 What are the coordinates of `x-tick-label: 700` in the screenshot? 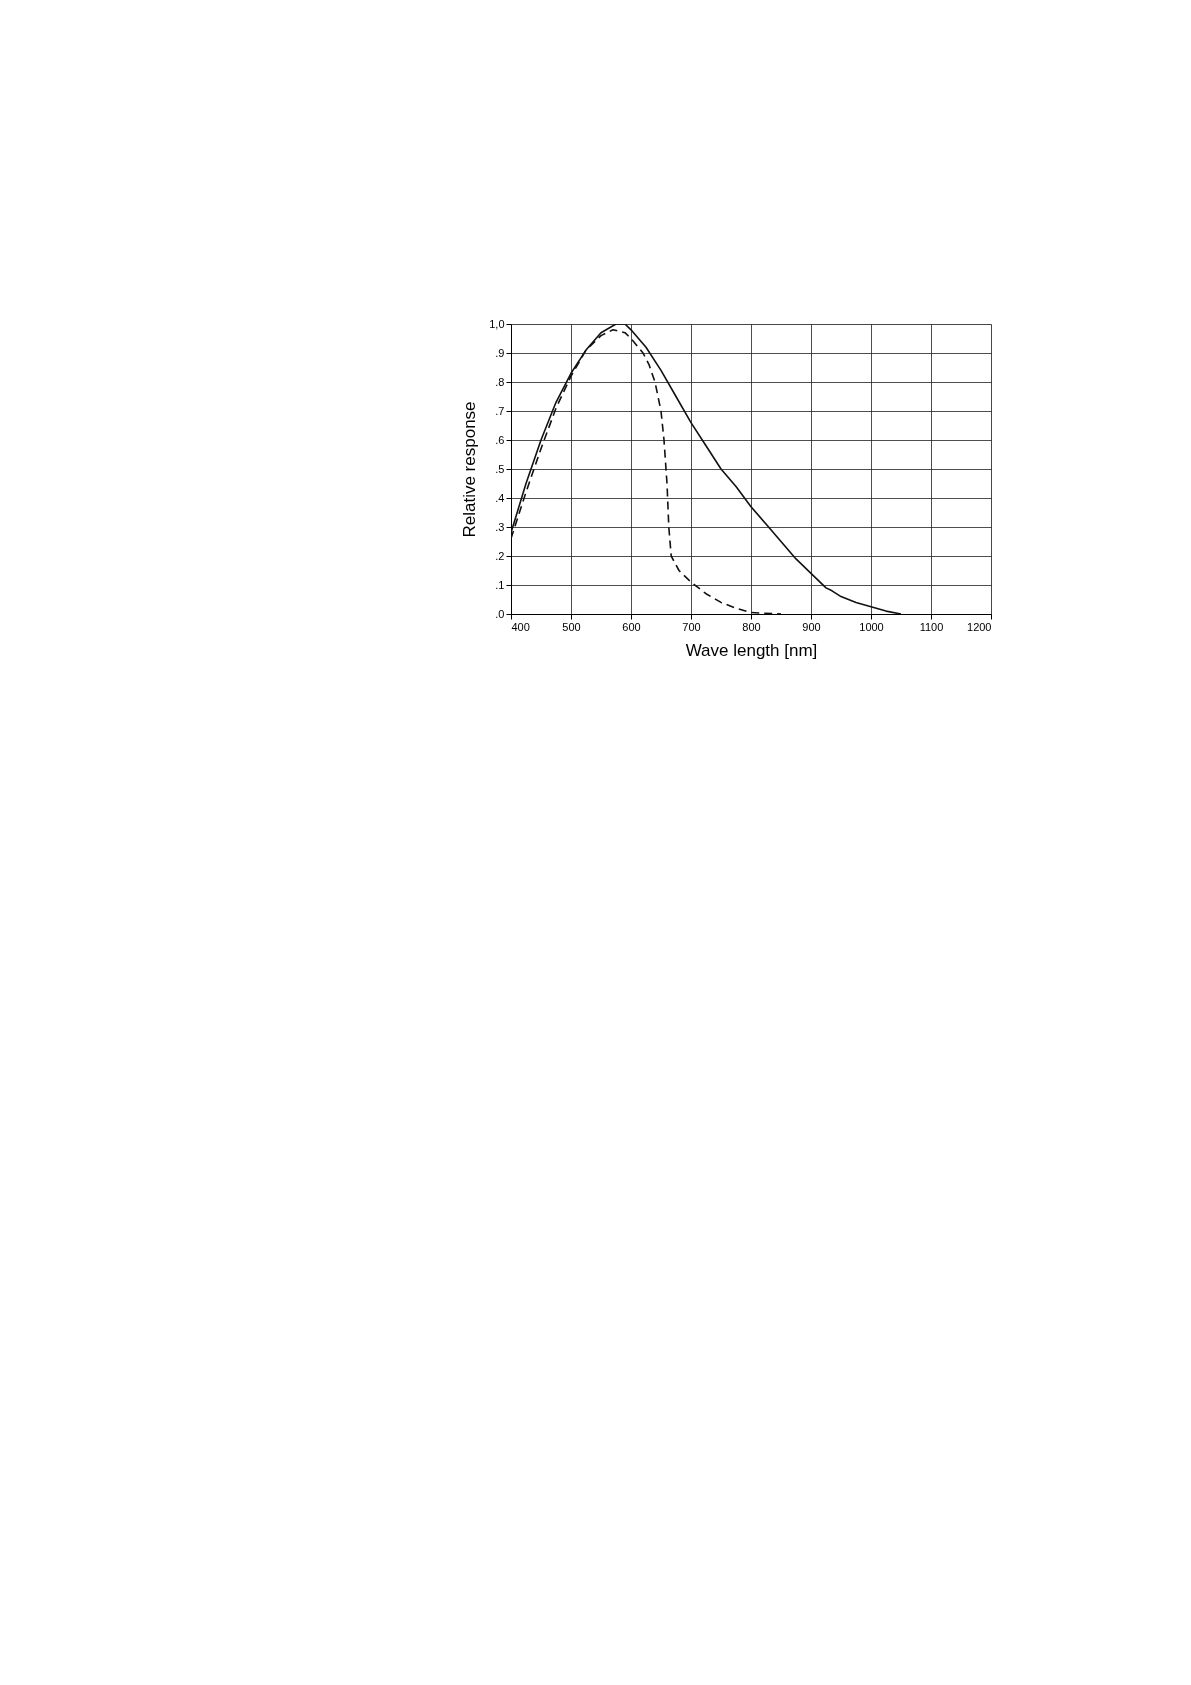 It's located at (691, 626).